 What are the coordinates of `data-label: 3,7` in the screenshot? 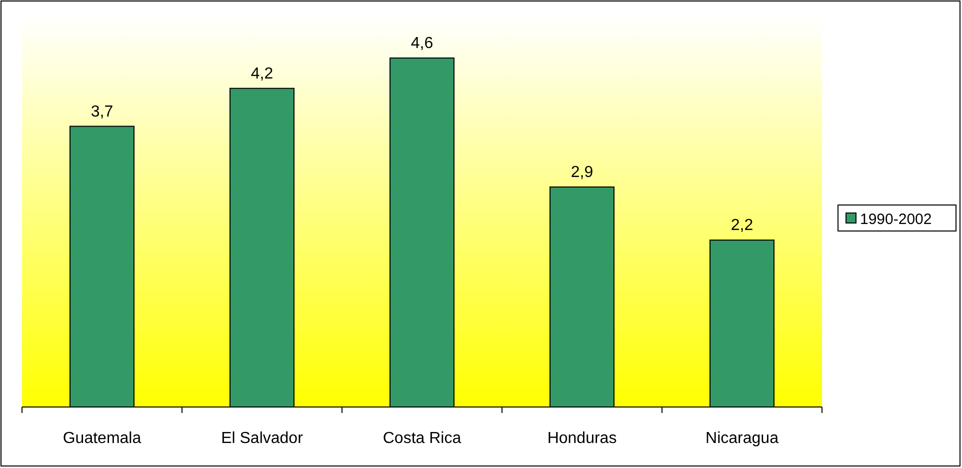 It's located at (102, 111).